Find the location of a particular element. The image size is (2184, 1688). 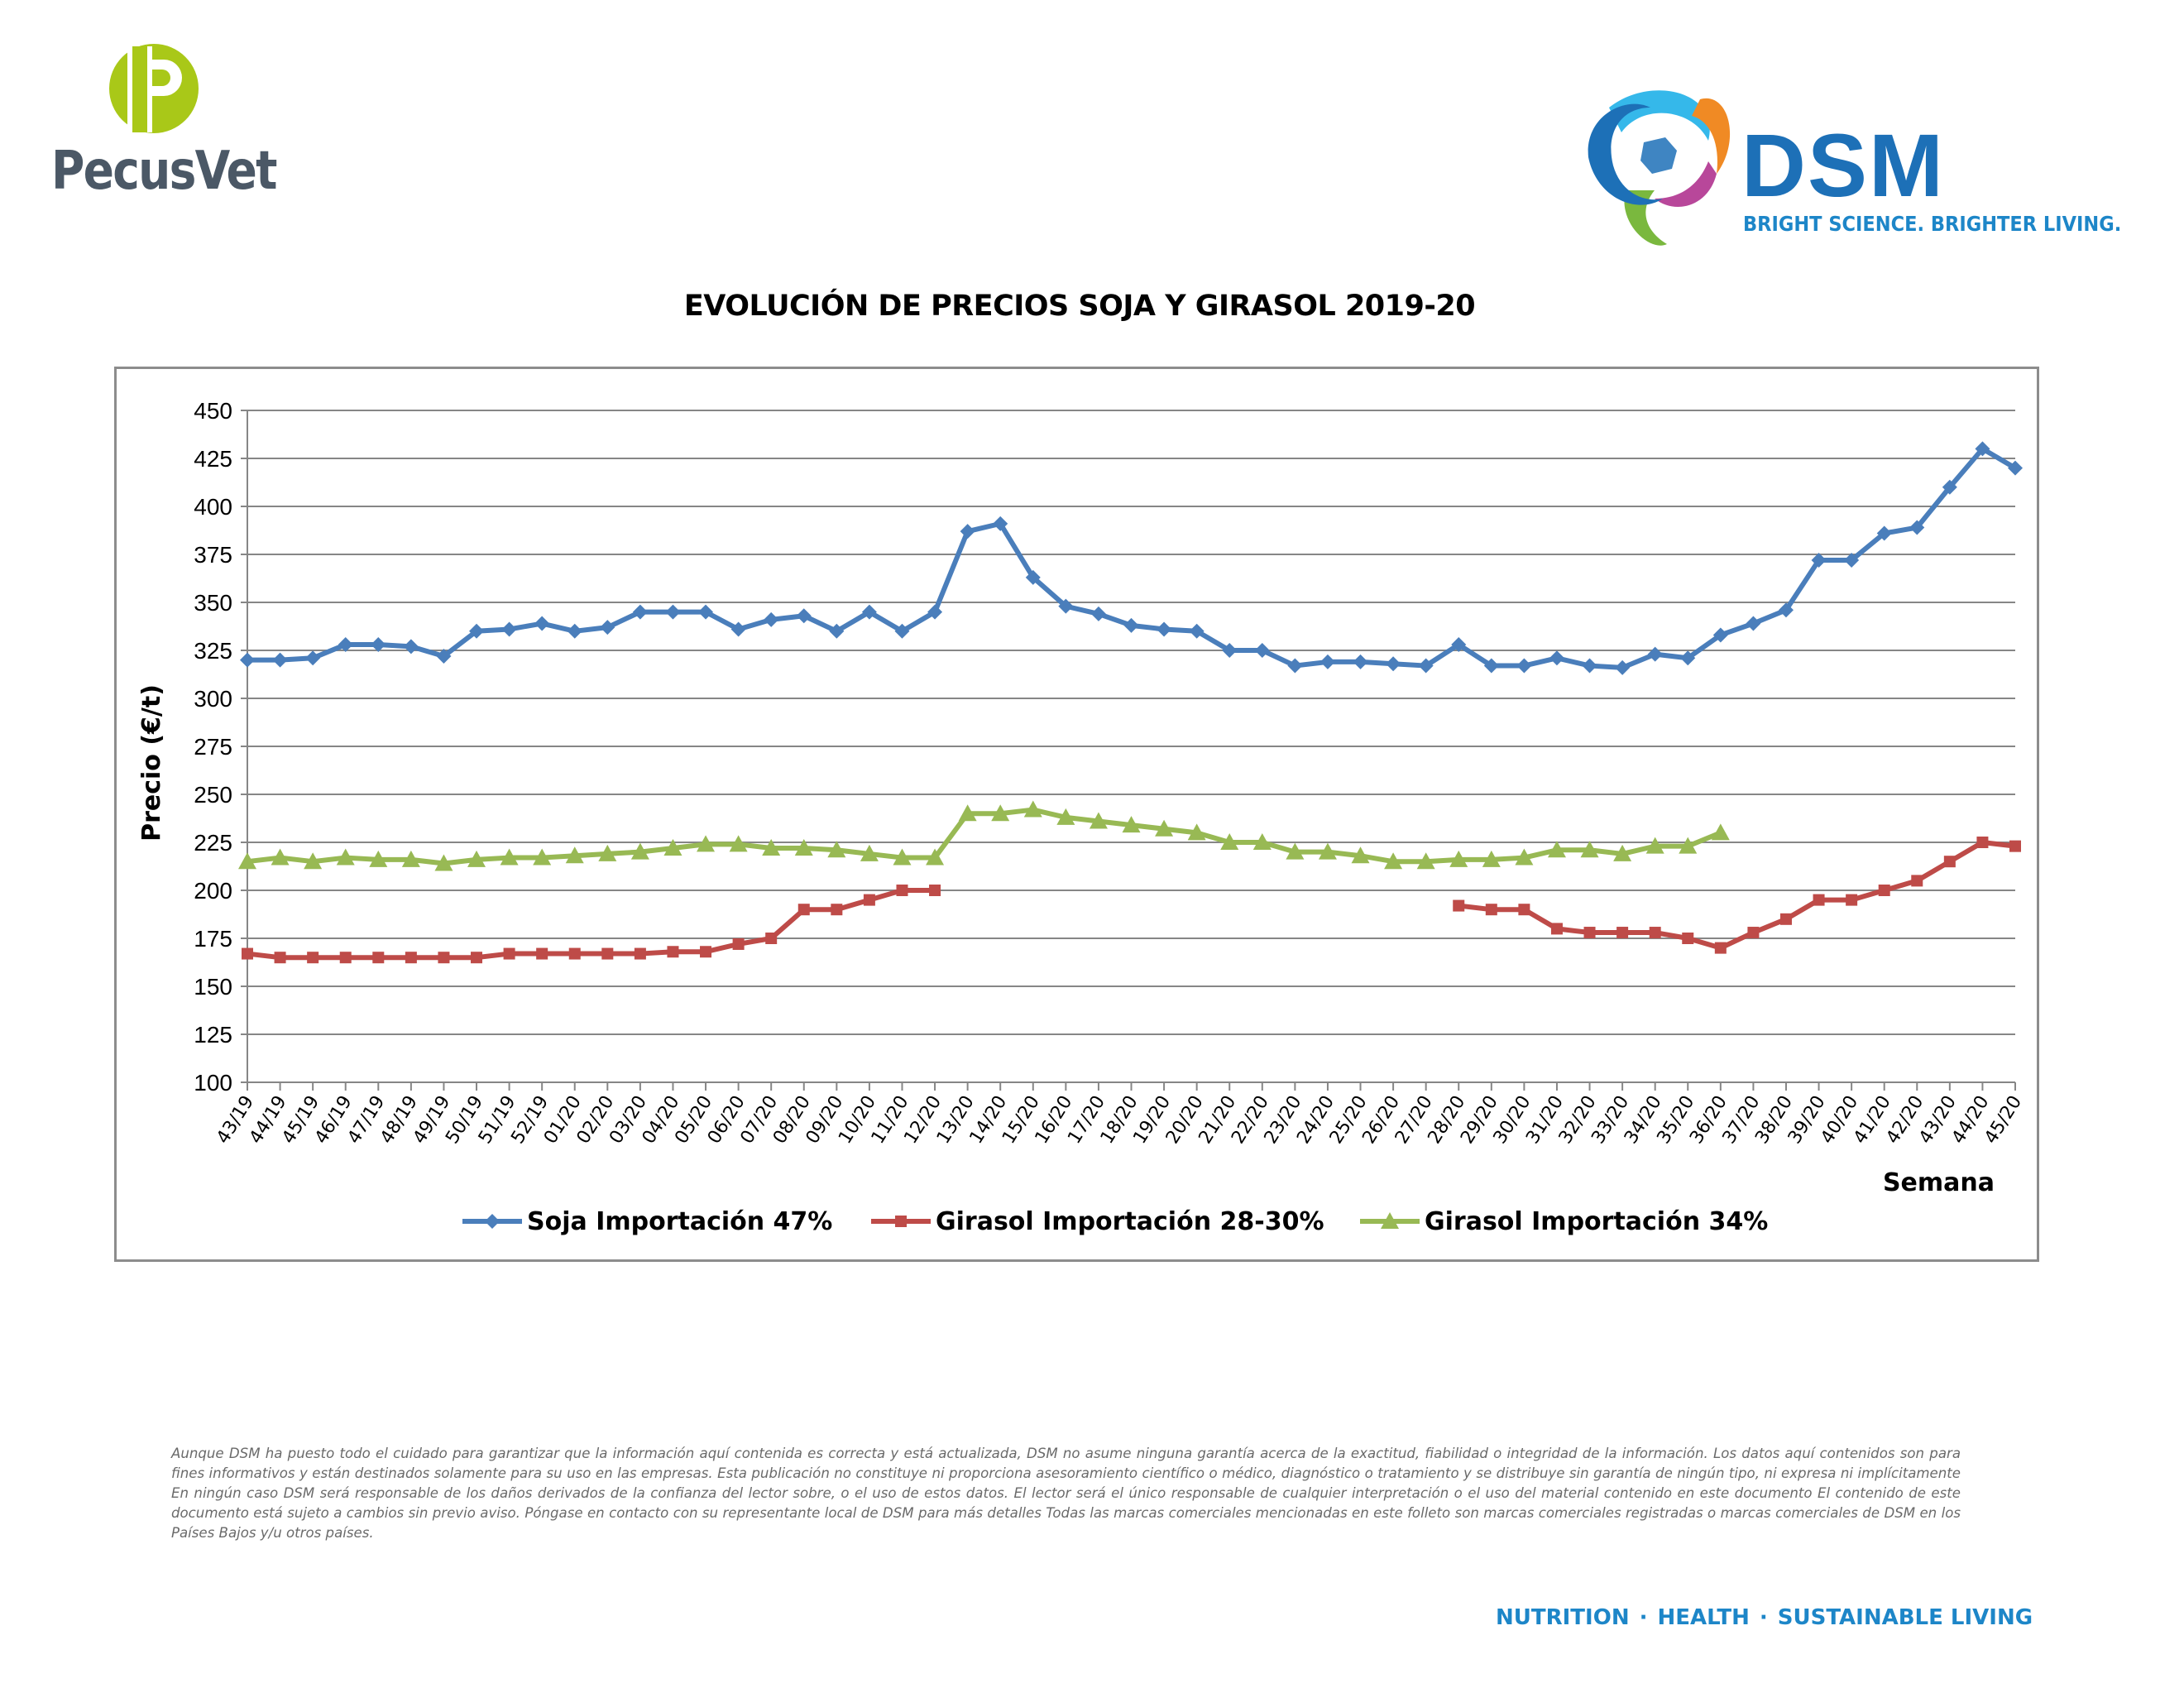

pecusvet-mark-icon: P is located at coordinates (154, 88).